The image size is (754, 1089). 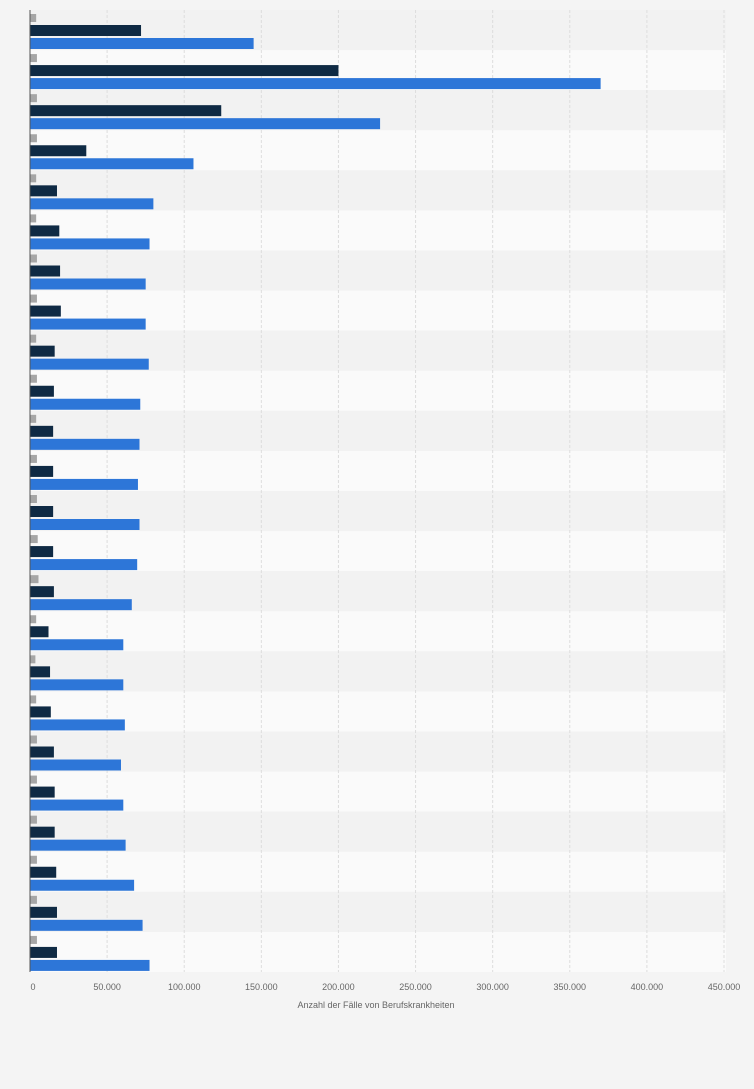 What do you see at coordinates (570, 987) in the screenshot?
I see `x-tick-label: 350.000` at bounding box center [570, 987].